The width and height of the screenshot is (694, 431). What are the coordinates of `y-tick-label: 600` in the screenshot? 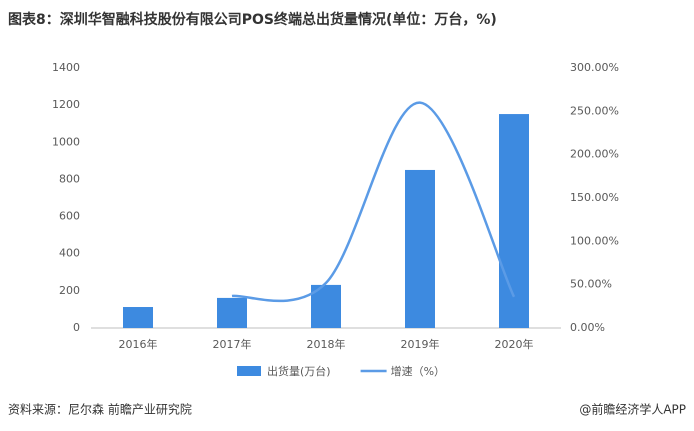 It's located at (69, 216).